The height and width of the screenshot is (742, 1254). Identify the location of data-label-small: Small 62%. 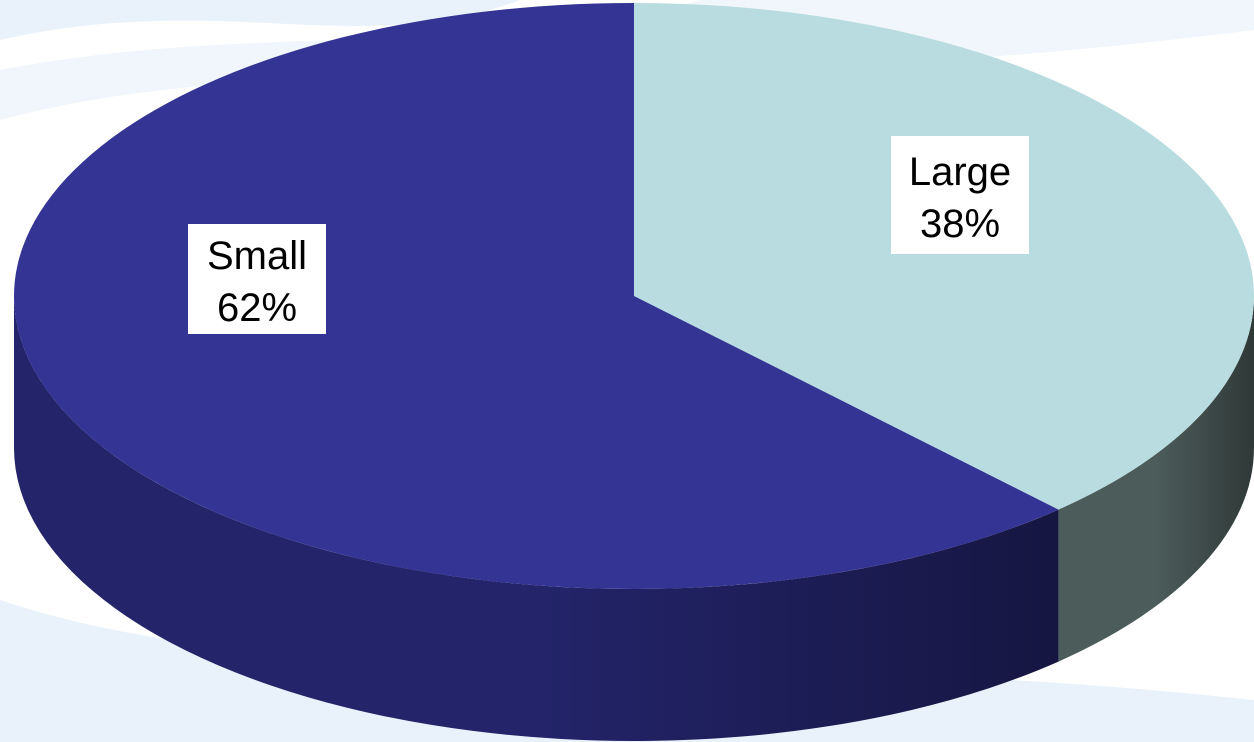
(257, 279).